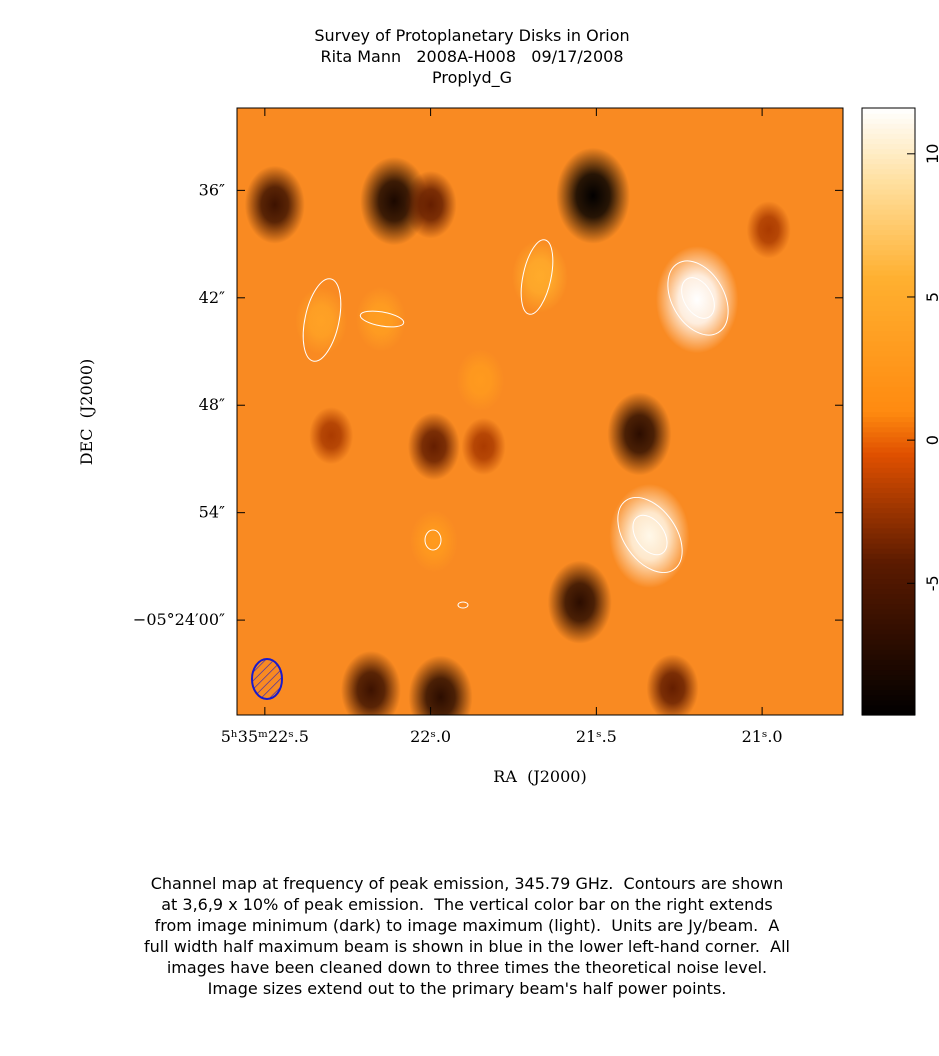 This screenshot has height=1056, width=939. Describe the element at coordinates (86, 412) in the screenshot. I see `y-axis-label: DEC (J2000)` at that location.